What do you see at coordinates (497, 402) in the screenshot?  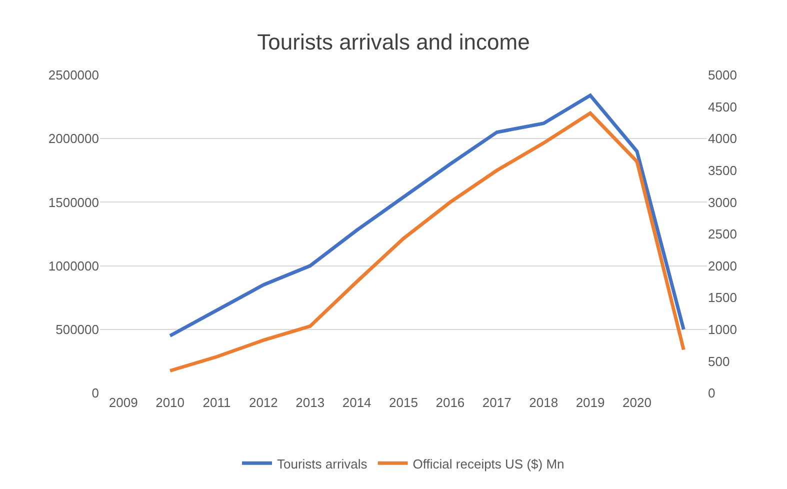 I see `x-tick-label: 2017` at bounding box center [497, 402].